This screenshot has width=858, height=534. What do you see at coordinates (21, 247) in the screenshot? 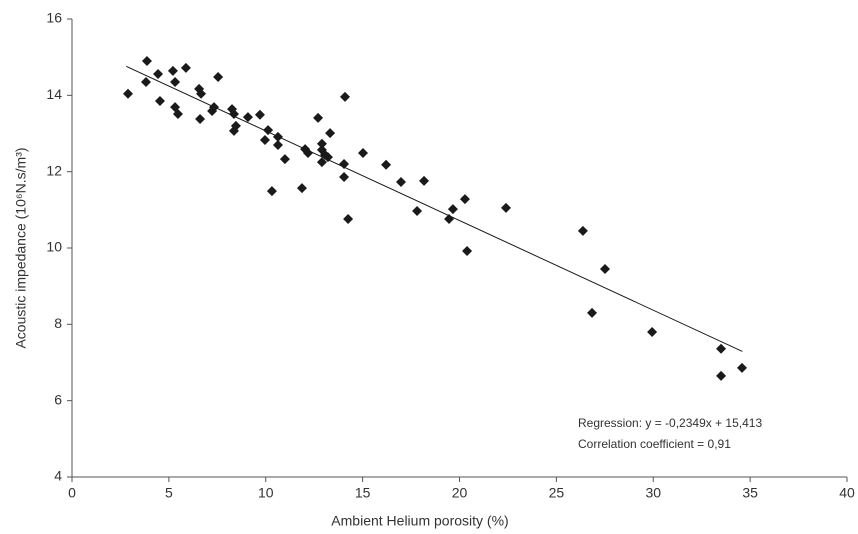
I see `y-axis-label: Acoustic impedance (10⁶N.s/m³)` at bounding box center [21, 247].